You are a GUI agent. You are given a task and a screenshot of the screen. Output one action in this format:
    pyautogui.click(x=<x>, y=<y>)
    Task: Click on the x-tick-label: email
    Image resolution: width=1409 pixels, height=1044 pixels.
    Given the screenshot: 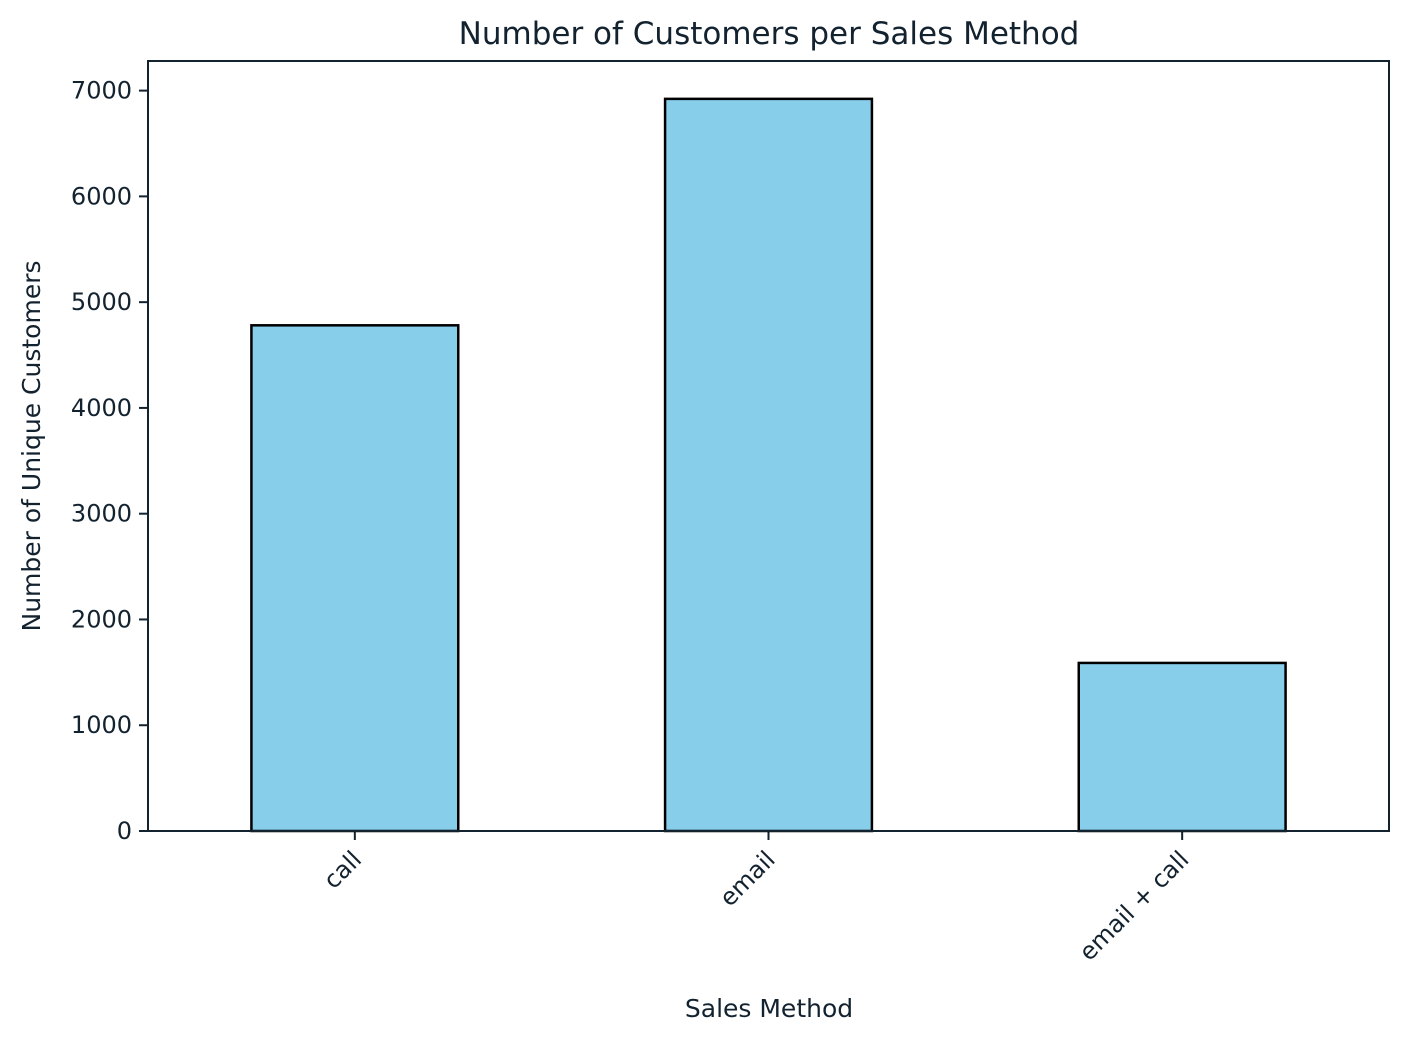 What is the action you would take?
    pyautogui.click(x=747, y=878)
    